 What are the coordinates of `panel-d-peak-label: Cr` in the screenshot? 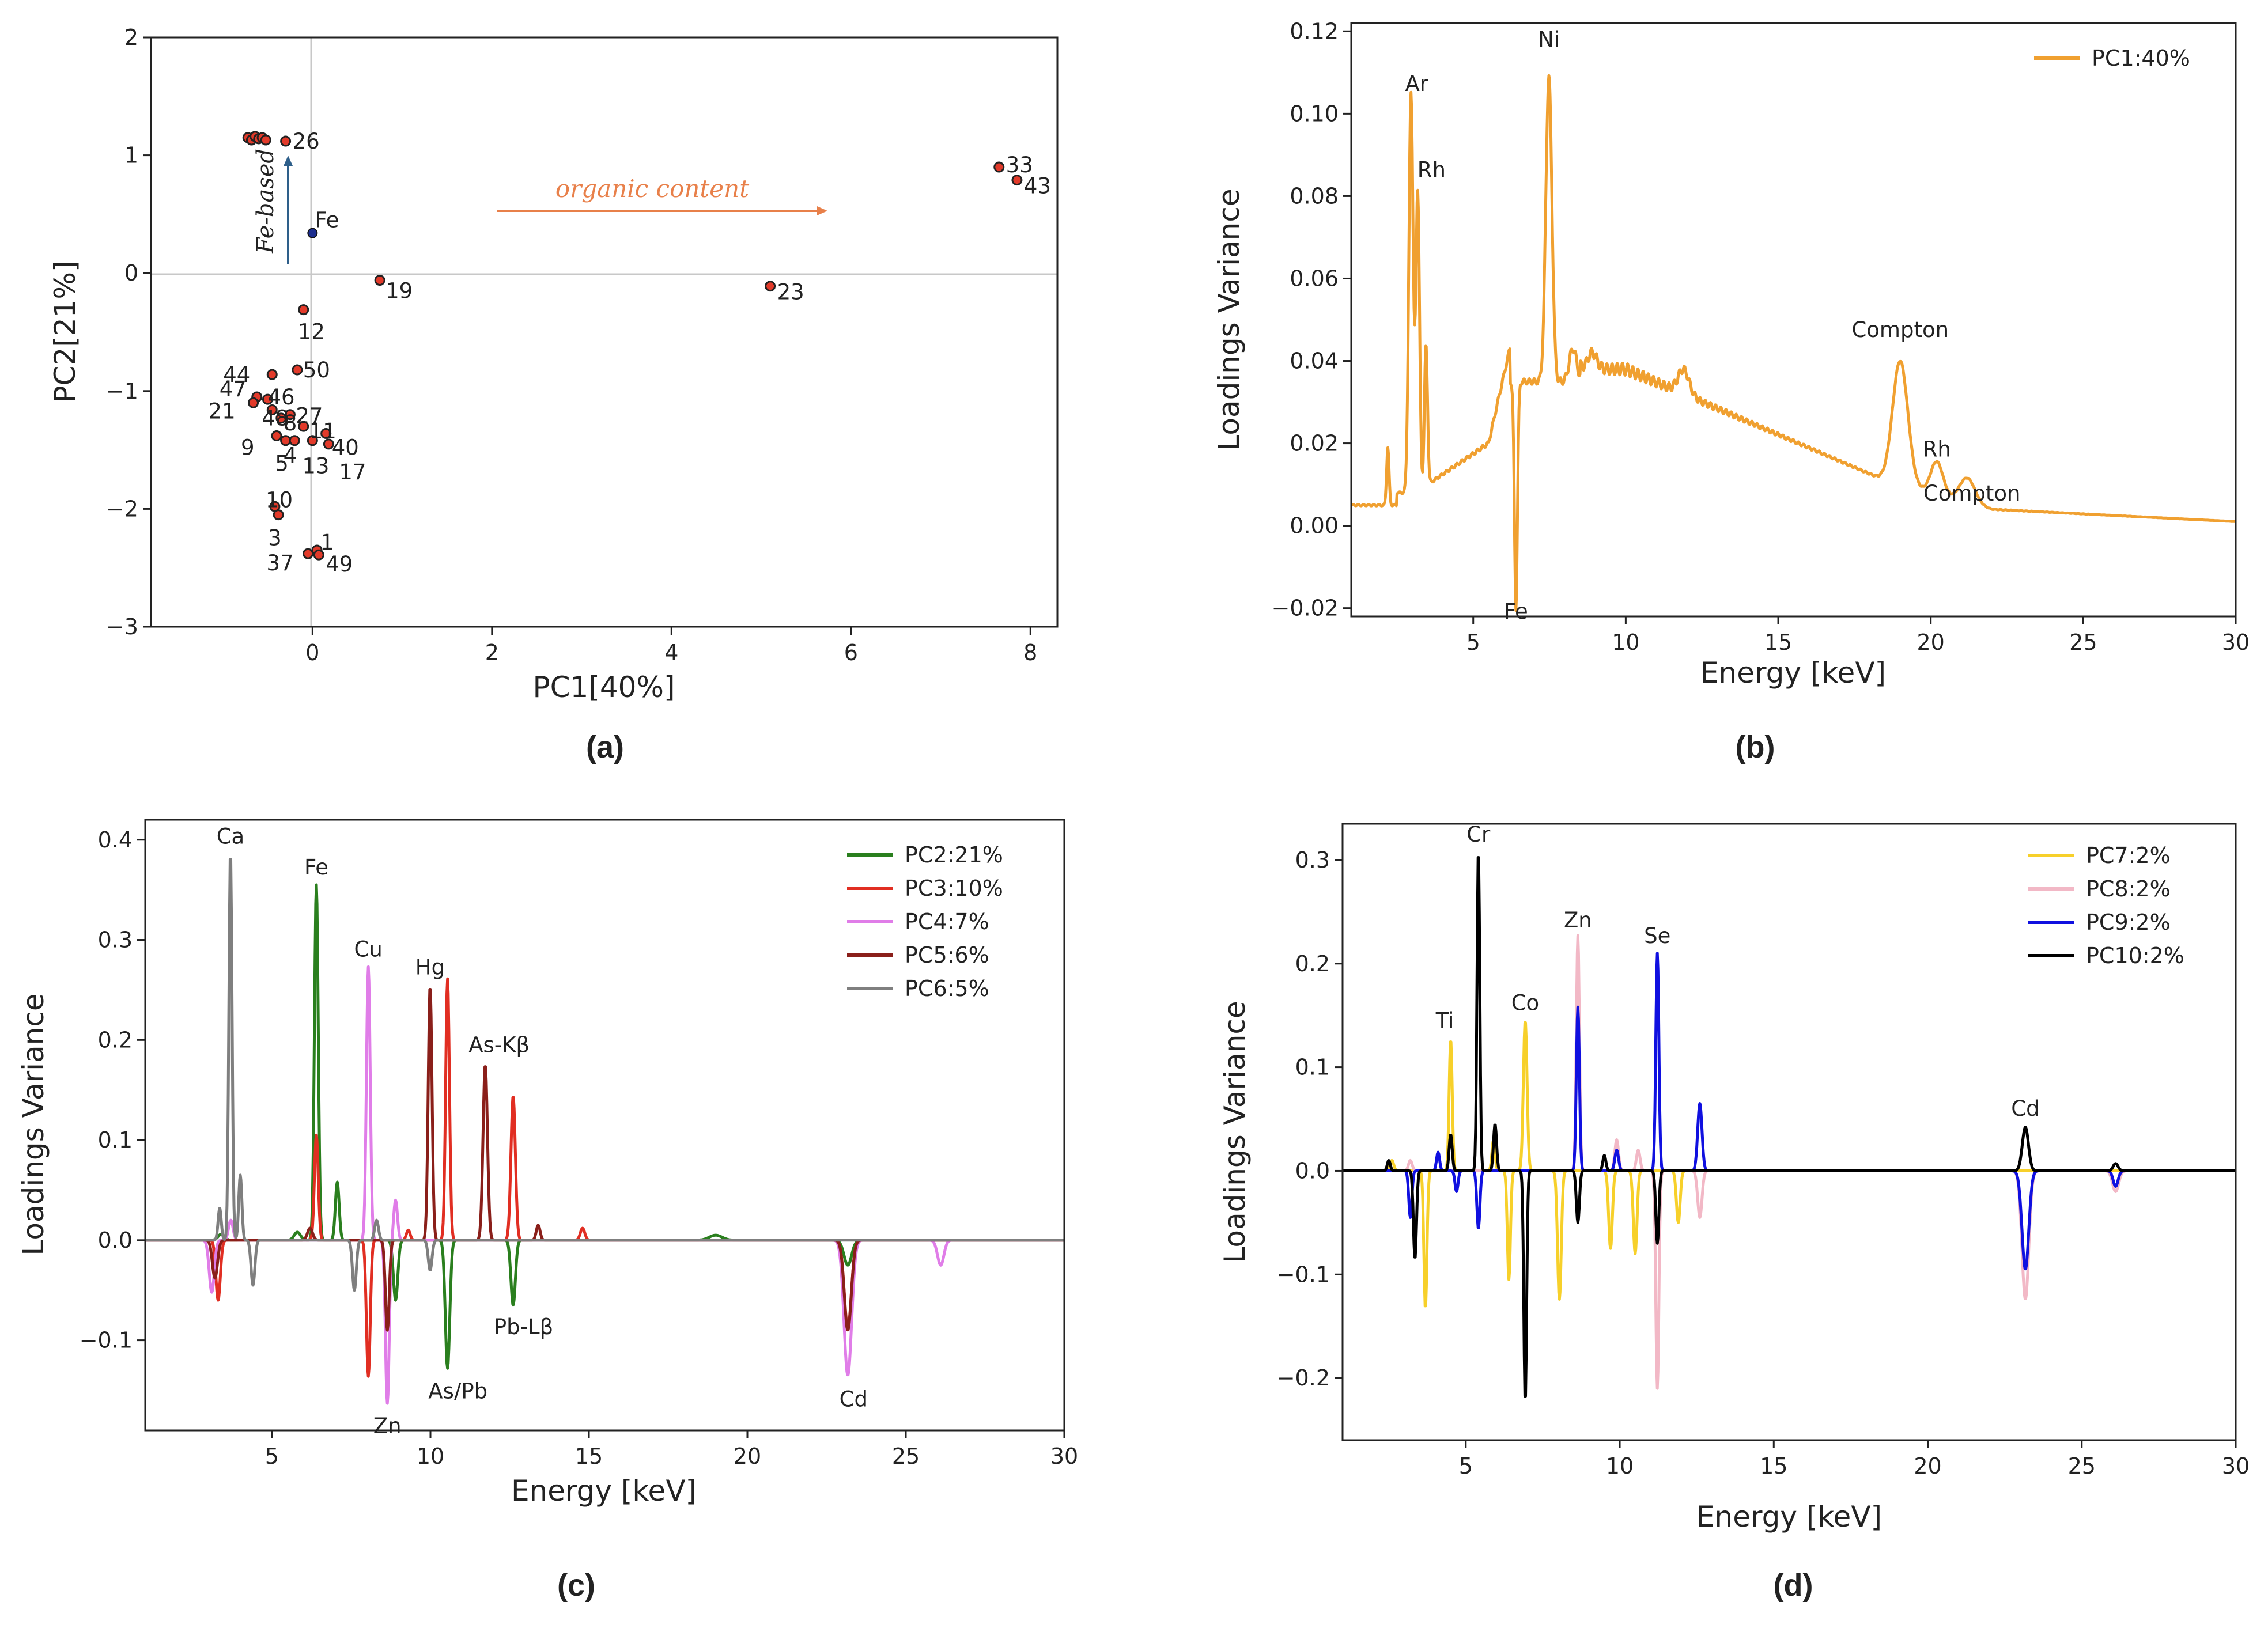 It's located at (1478, 834).